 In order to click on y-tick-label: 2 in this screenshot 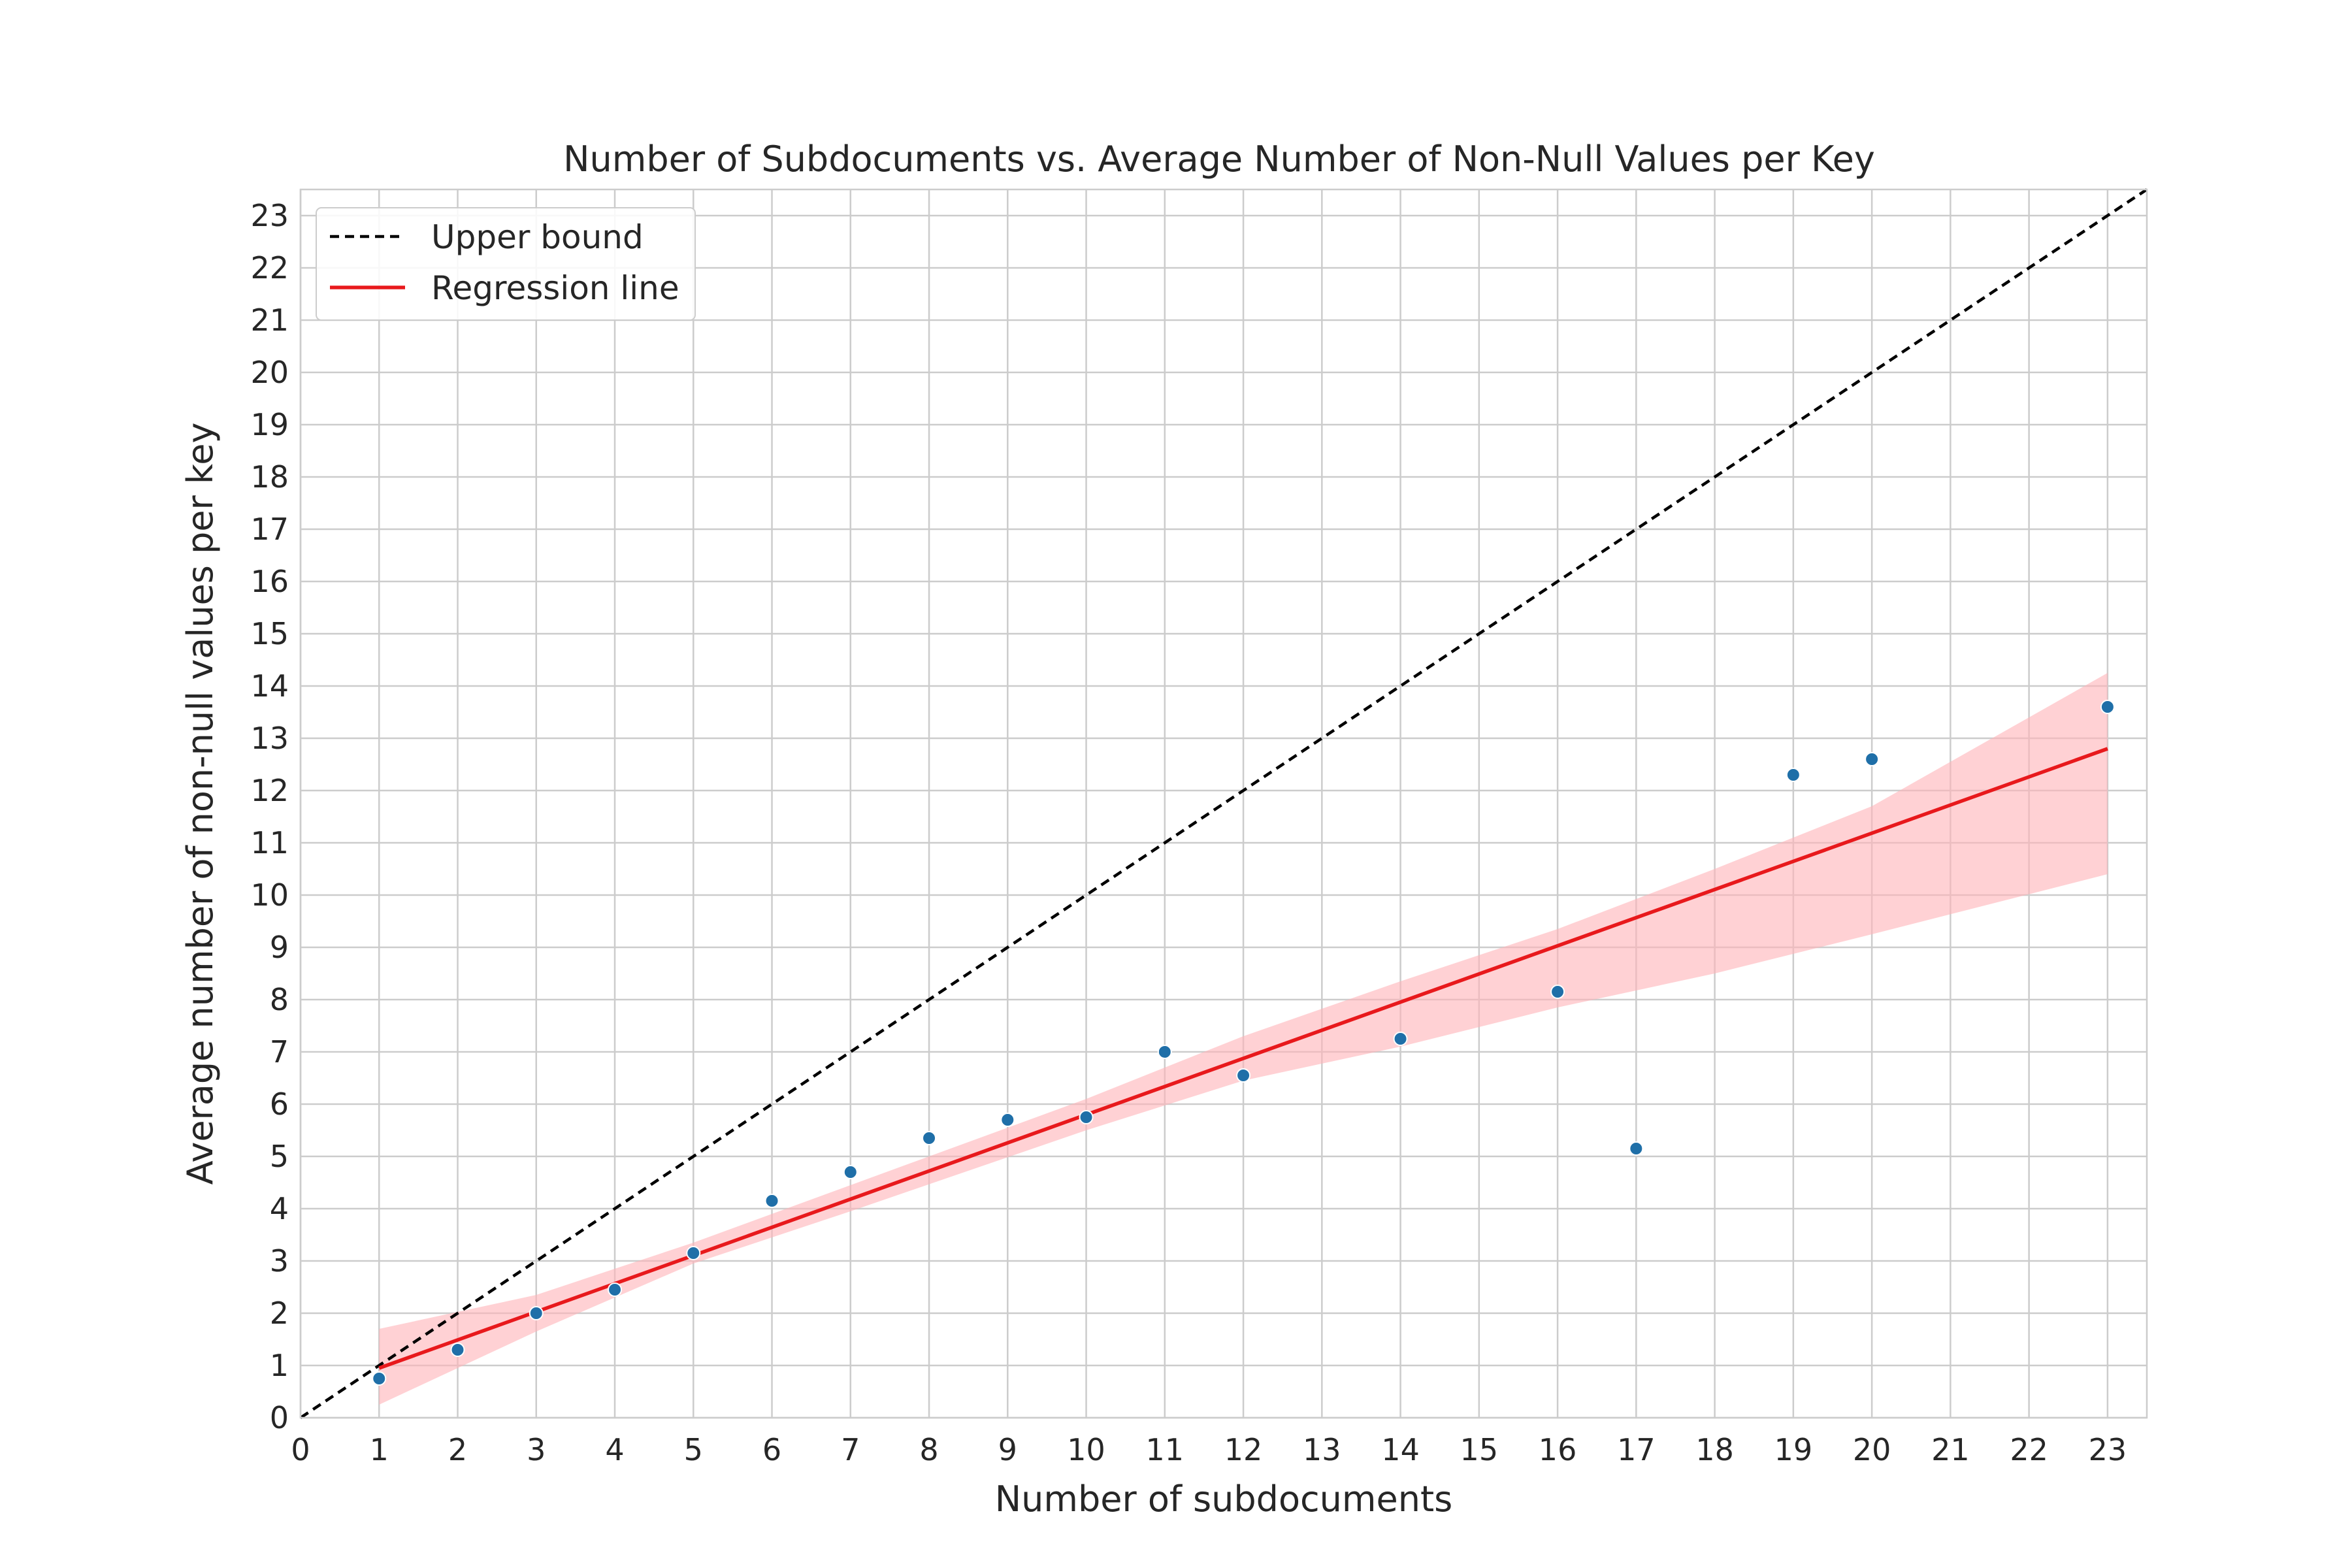, I will do `click(279, 1313)`.